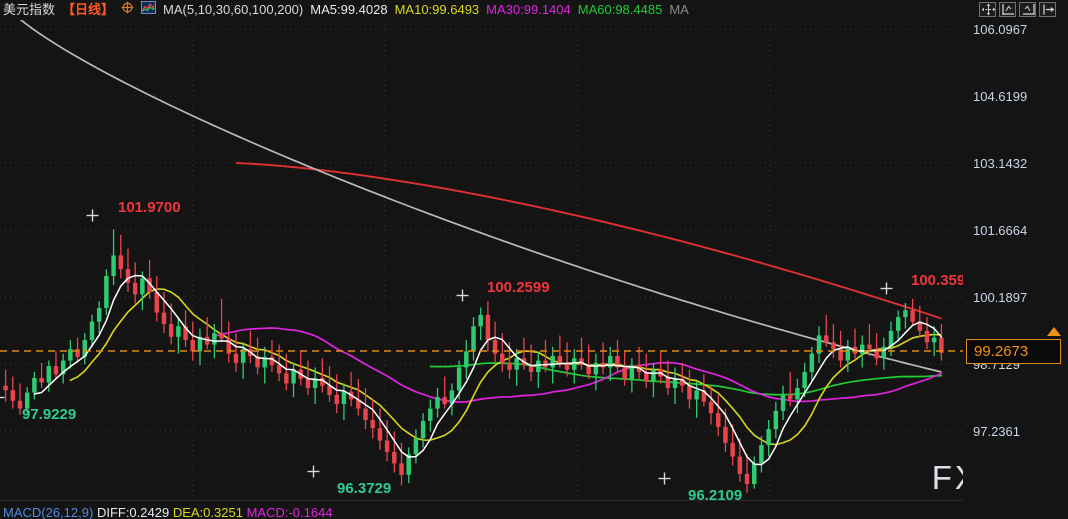  Describe the element at coordinates (518, 287) in the screenshot. I see `high-label-100-2599: 100.2599` at that location.